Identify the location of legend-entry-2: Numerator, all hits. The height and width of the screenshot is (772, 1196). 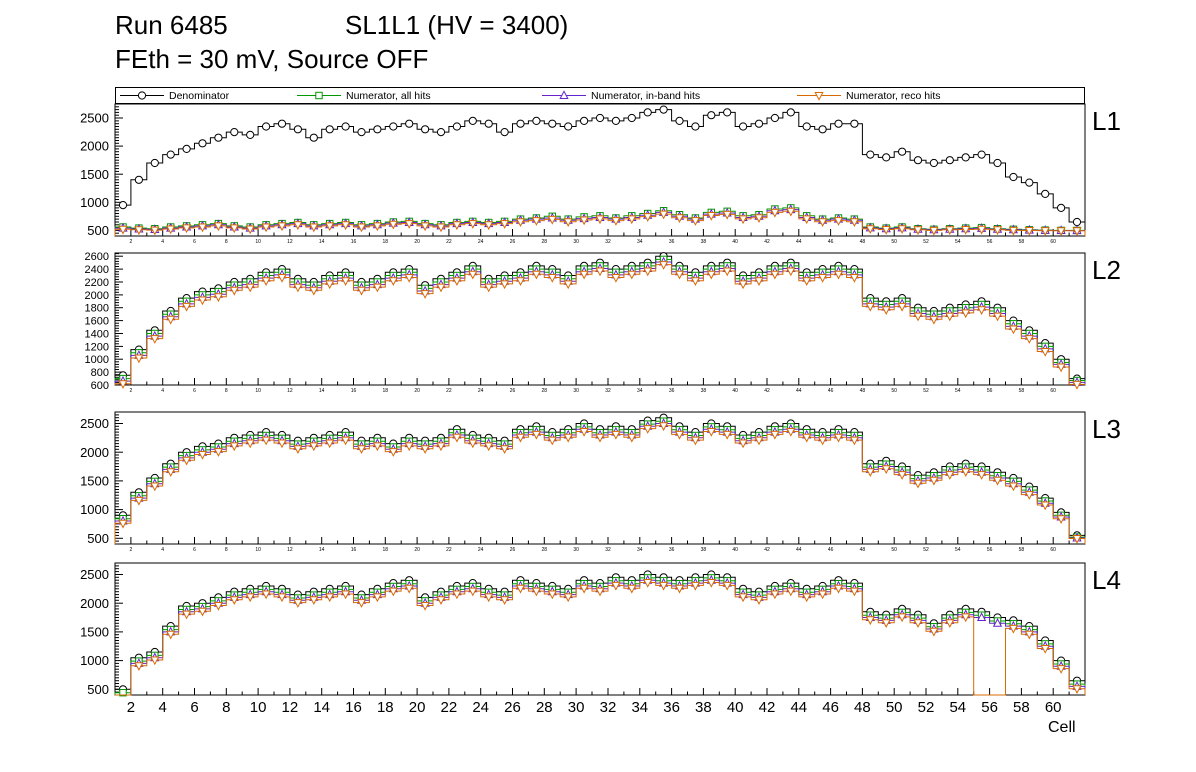
(363, 95).